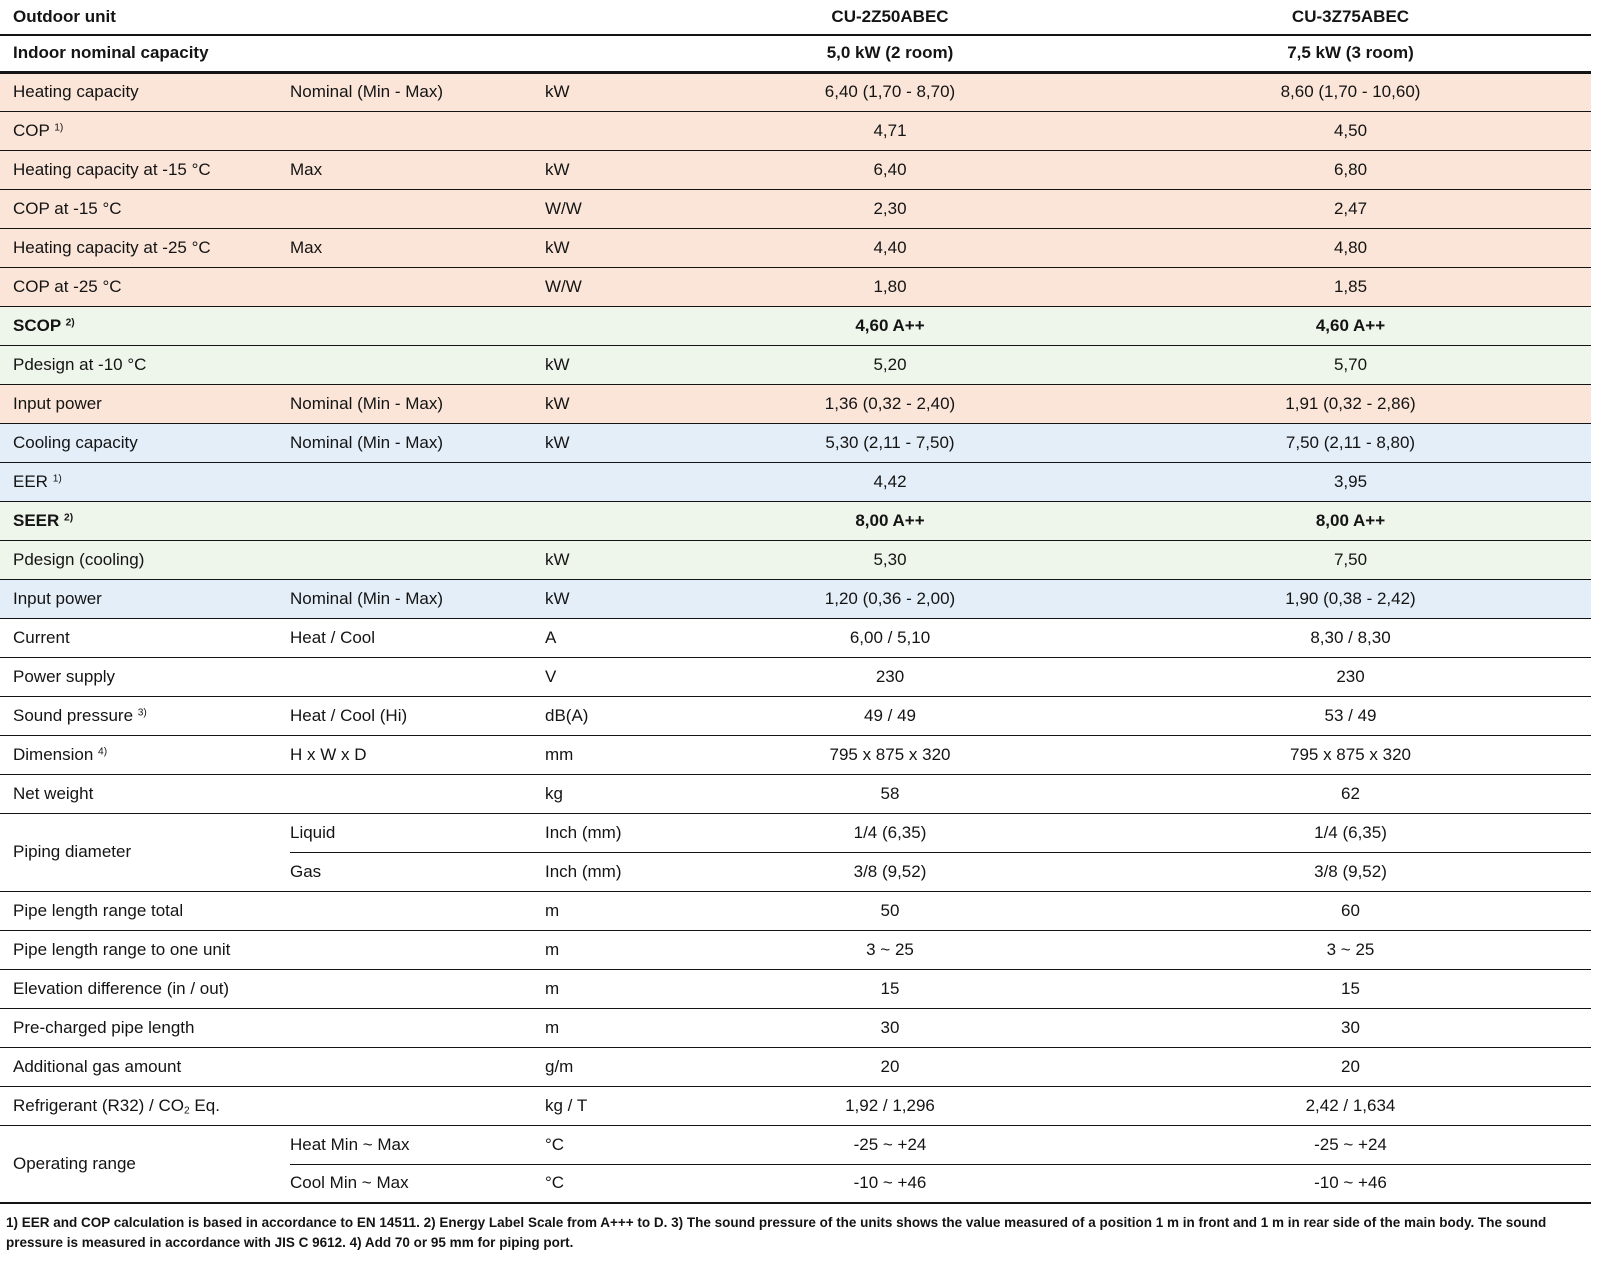 The width and height of the screenshot is (1599, 1268). What do you see at coordinates (583, 832) in the screenshot?
I see `row-unit: Inch (mm)` at bounding box center [583, 832].